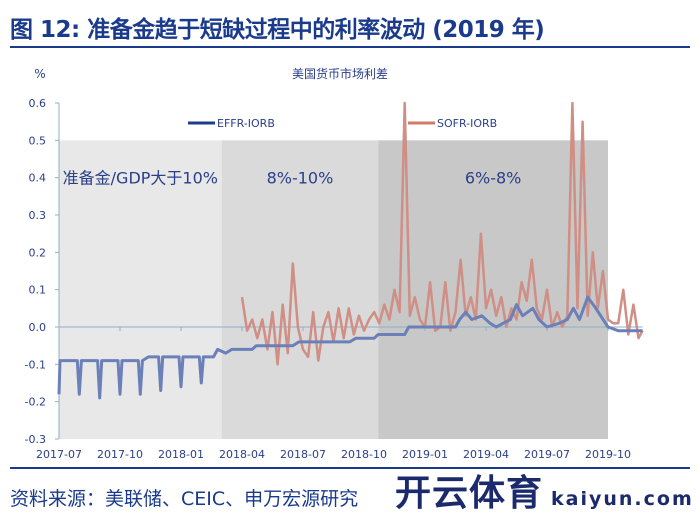  What do you see at coordinates (38, 140) in the screenshot?
I see `y-tick-label: 0.5` at bounding box center [38, 140].